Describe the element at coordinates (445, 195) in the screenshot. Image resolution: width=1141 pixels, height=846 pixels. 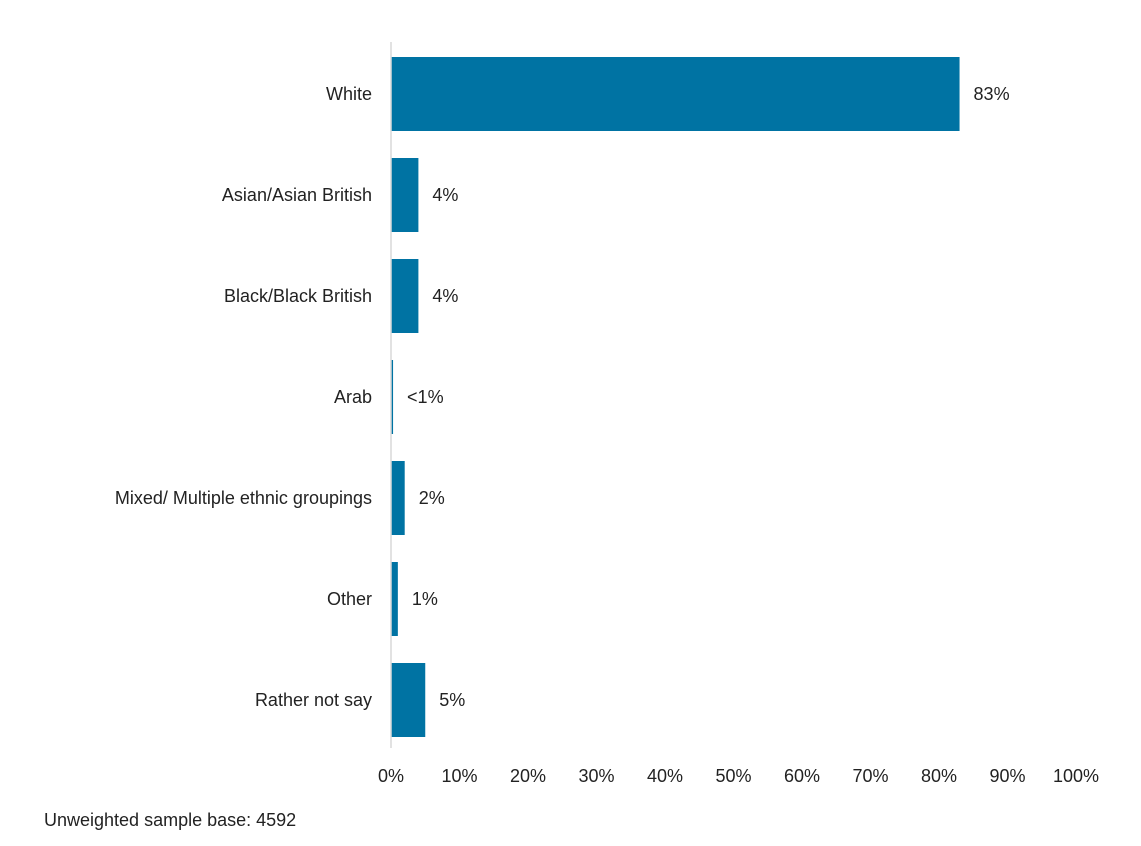
I see `value-label-1: 4%` at that location.